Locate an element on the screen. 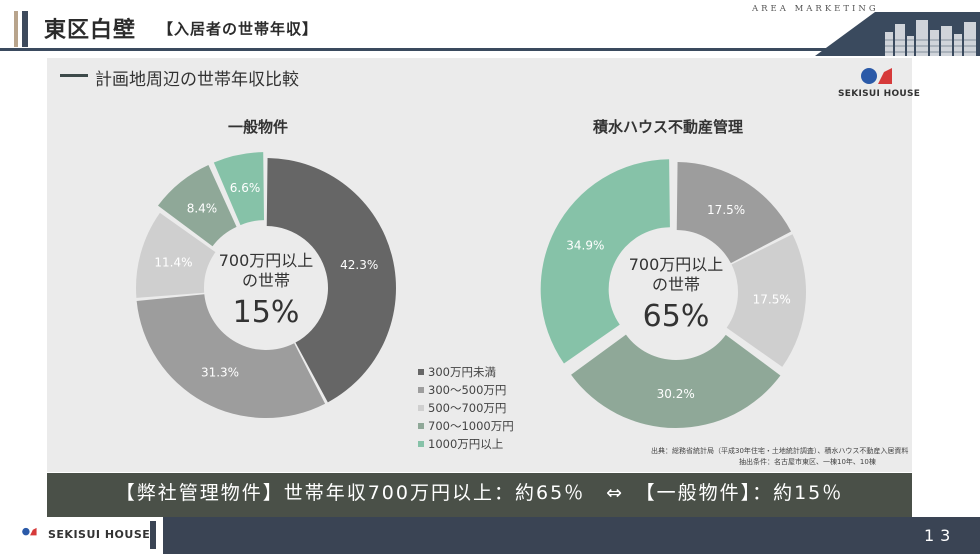  source-note-line1: 出典：総務省統計局（平成30年住宅・土地統計調査）、積水ハウス不動産入居資料 is located at coordinates (780, 451).